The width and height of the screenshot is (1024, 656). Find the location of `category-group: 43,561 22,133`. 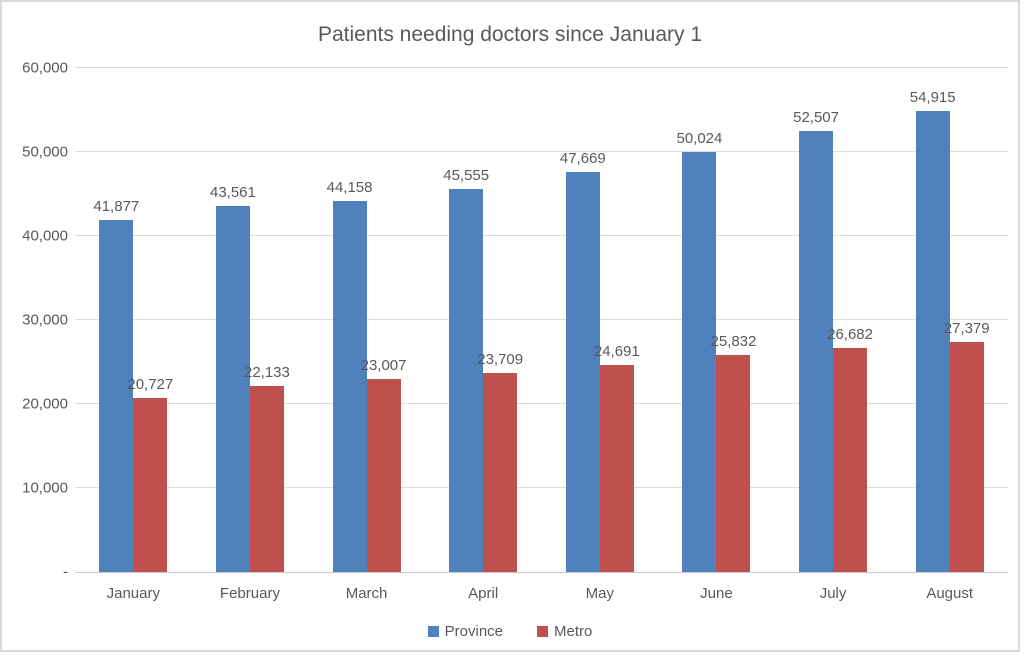

category-group: 43,561 22,133 is located at coordinates (250, 320).